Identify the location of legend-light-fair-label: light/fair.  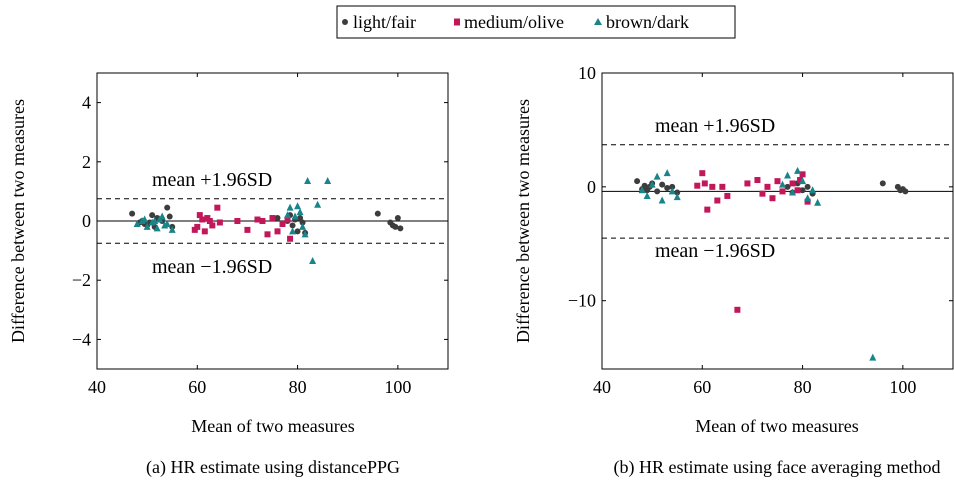
(384, 22).